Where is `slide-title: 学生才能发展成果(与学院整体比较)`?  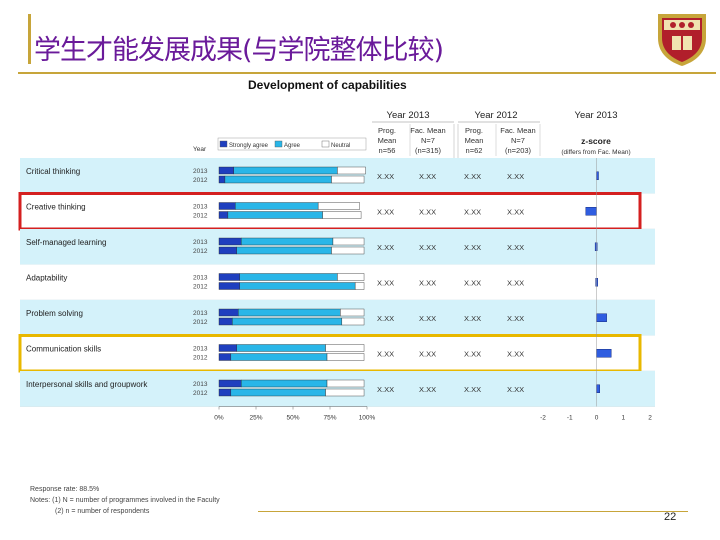
slide-title: 学生才能发展成果(与学院整体比较) is located at coordinates (239, 50).